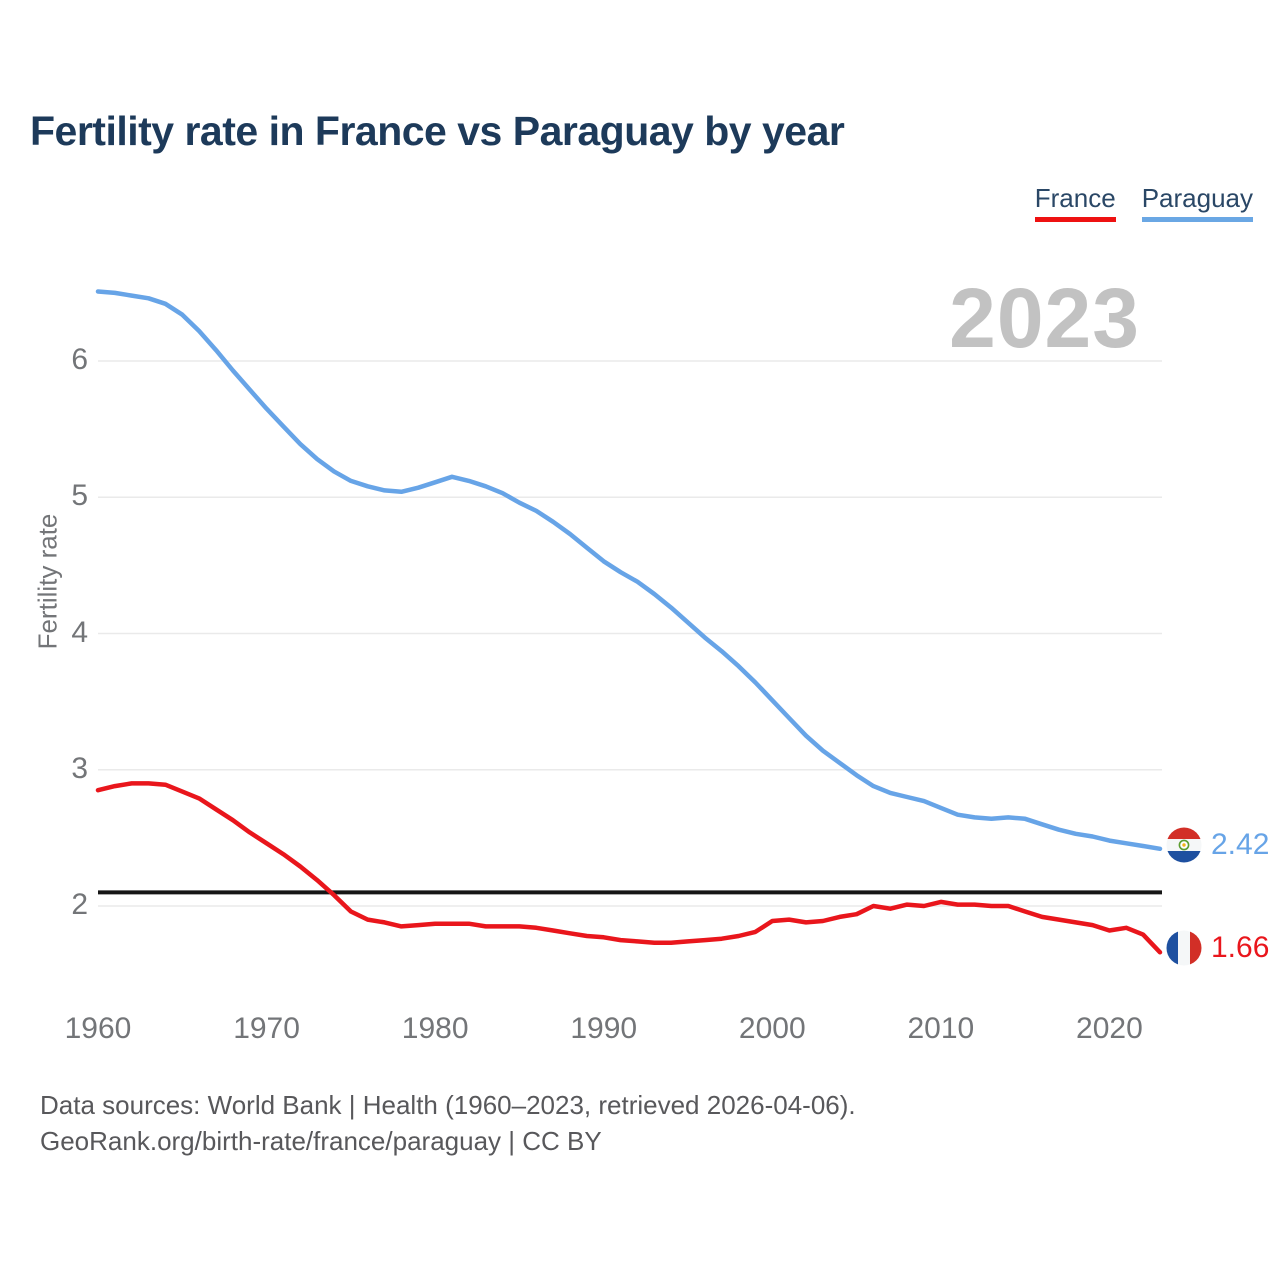 This screenshot has width=1280, height=1280. I want to click on end-label-france: 1.66, so click(1217, 948).